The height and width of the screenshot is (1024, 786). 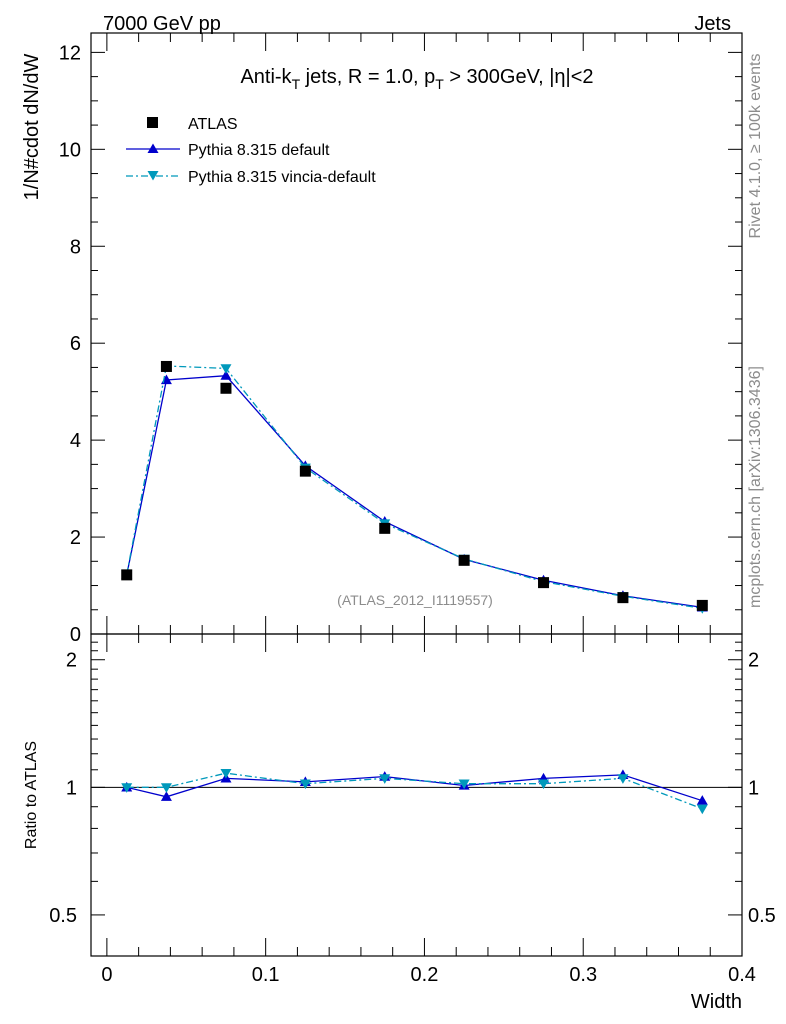 What do you see at coordinates (75, 441) in the screenshot?
I see `y-tick-label: 4` at bounding box center [75, 441].